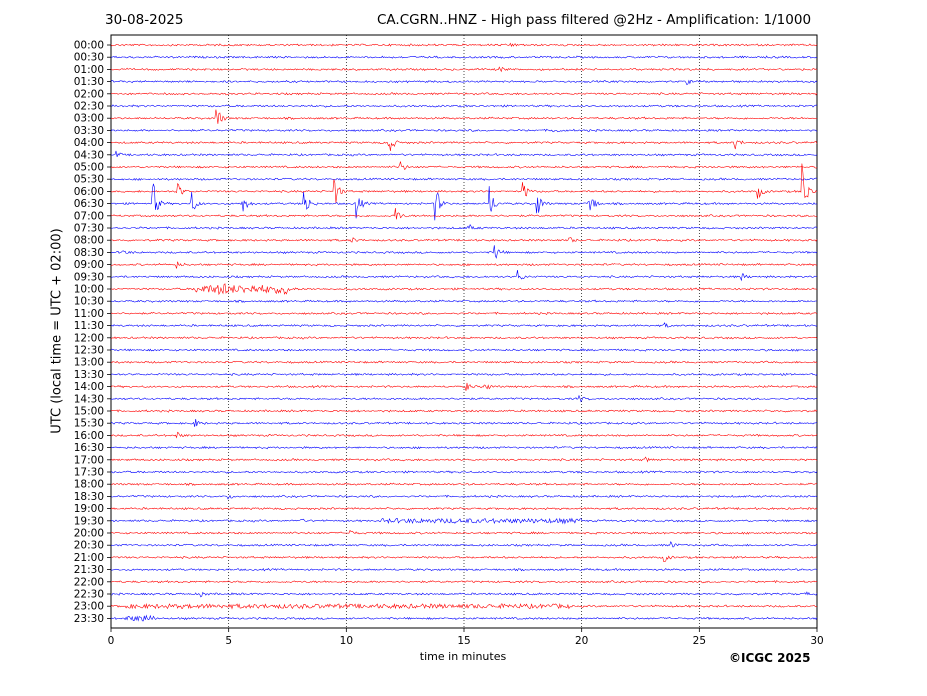  Describe the element at coordinates (89, 131) in the screenshot. I see `y-tick-label: 03:30` at that location.